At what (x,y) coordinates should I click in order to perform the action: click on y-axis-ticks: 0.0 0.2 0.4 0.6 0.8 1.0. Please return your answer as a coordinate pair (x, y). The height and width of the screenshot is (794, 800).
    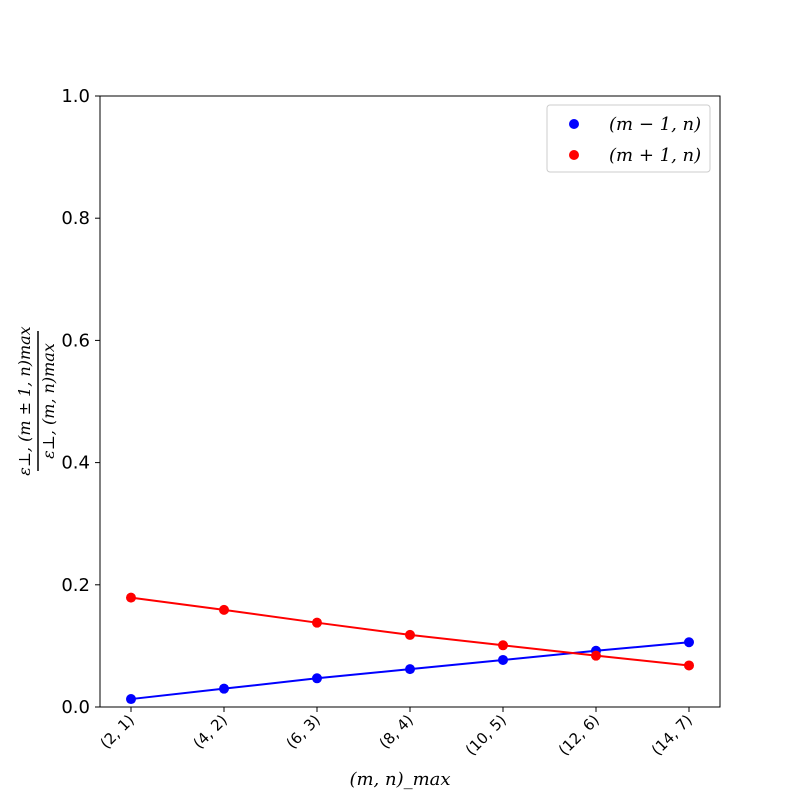
    Looking at the image, I should click on (80, 402).